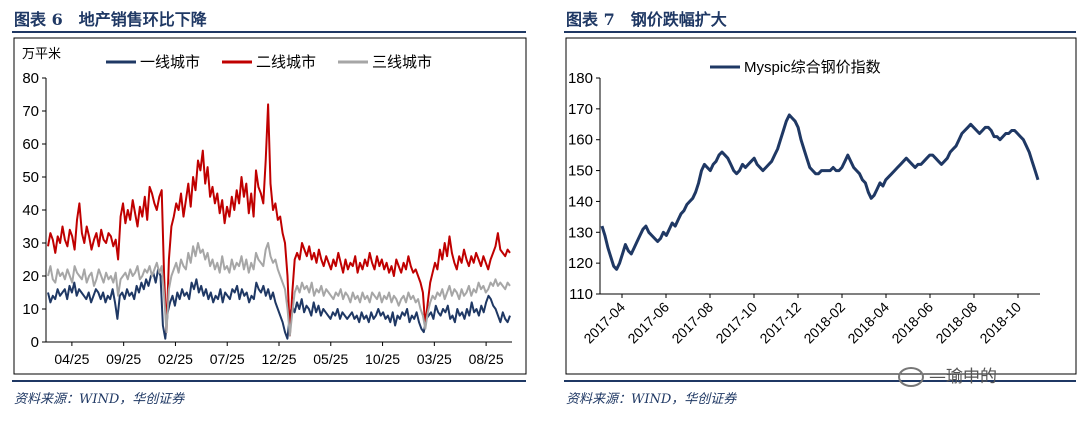 This screenshot has width=1080, height=424. Describe the element at coordinates (648, 323) in the screenshot. I see `x-tick-label: 2017-06` at that location.